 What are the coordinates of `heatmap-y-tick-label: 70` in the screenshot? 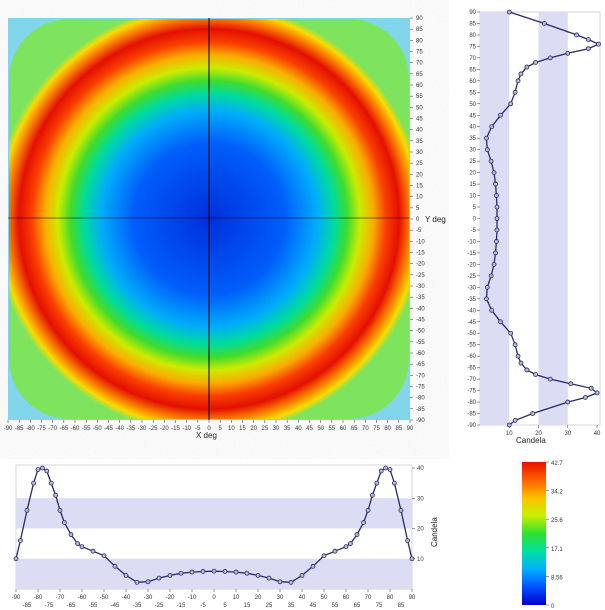 It's located at (419, 64).